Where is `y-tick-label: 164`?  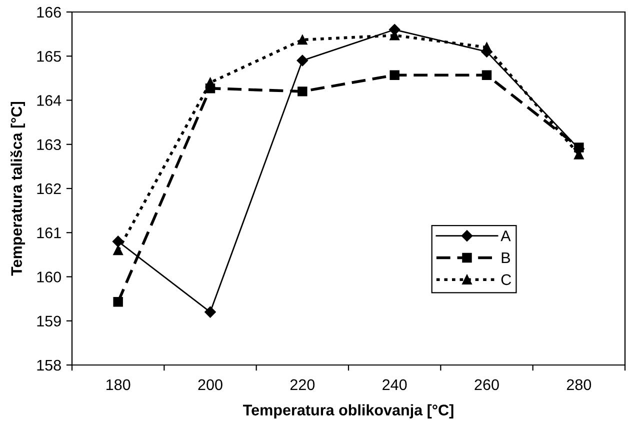 y-tick-label: 164 is located at coordinates (49, 100).